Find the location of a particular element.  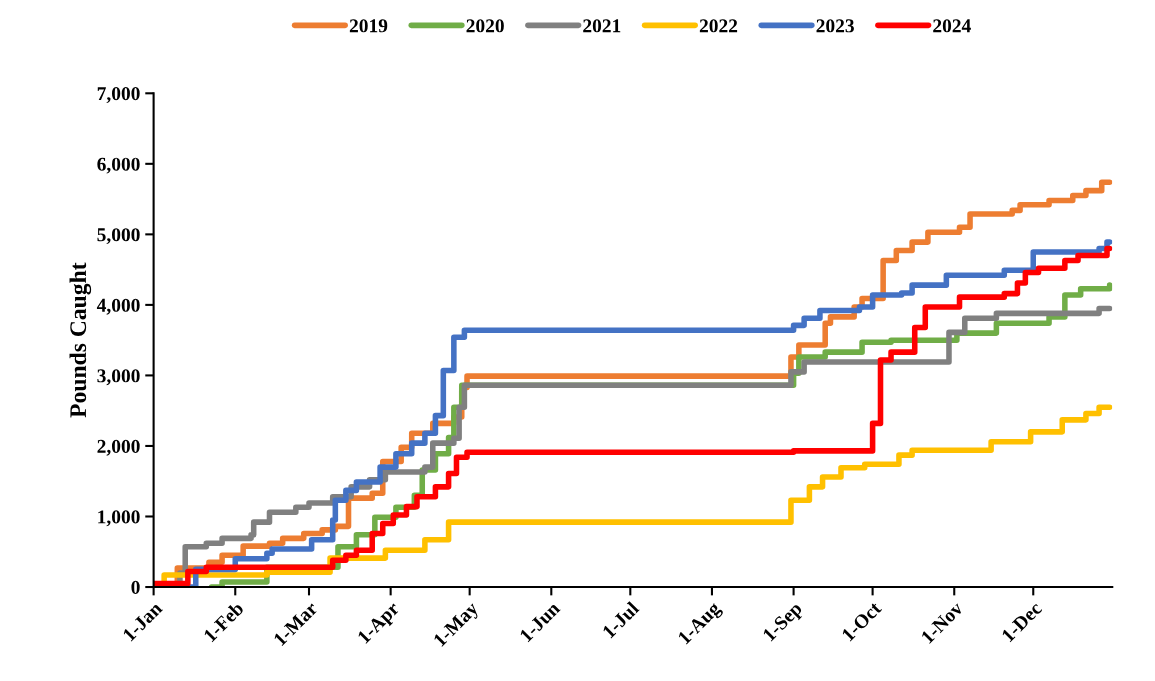

y-tick-label: 5,000 is located at coordinates (118, 236).